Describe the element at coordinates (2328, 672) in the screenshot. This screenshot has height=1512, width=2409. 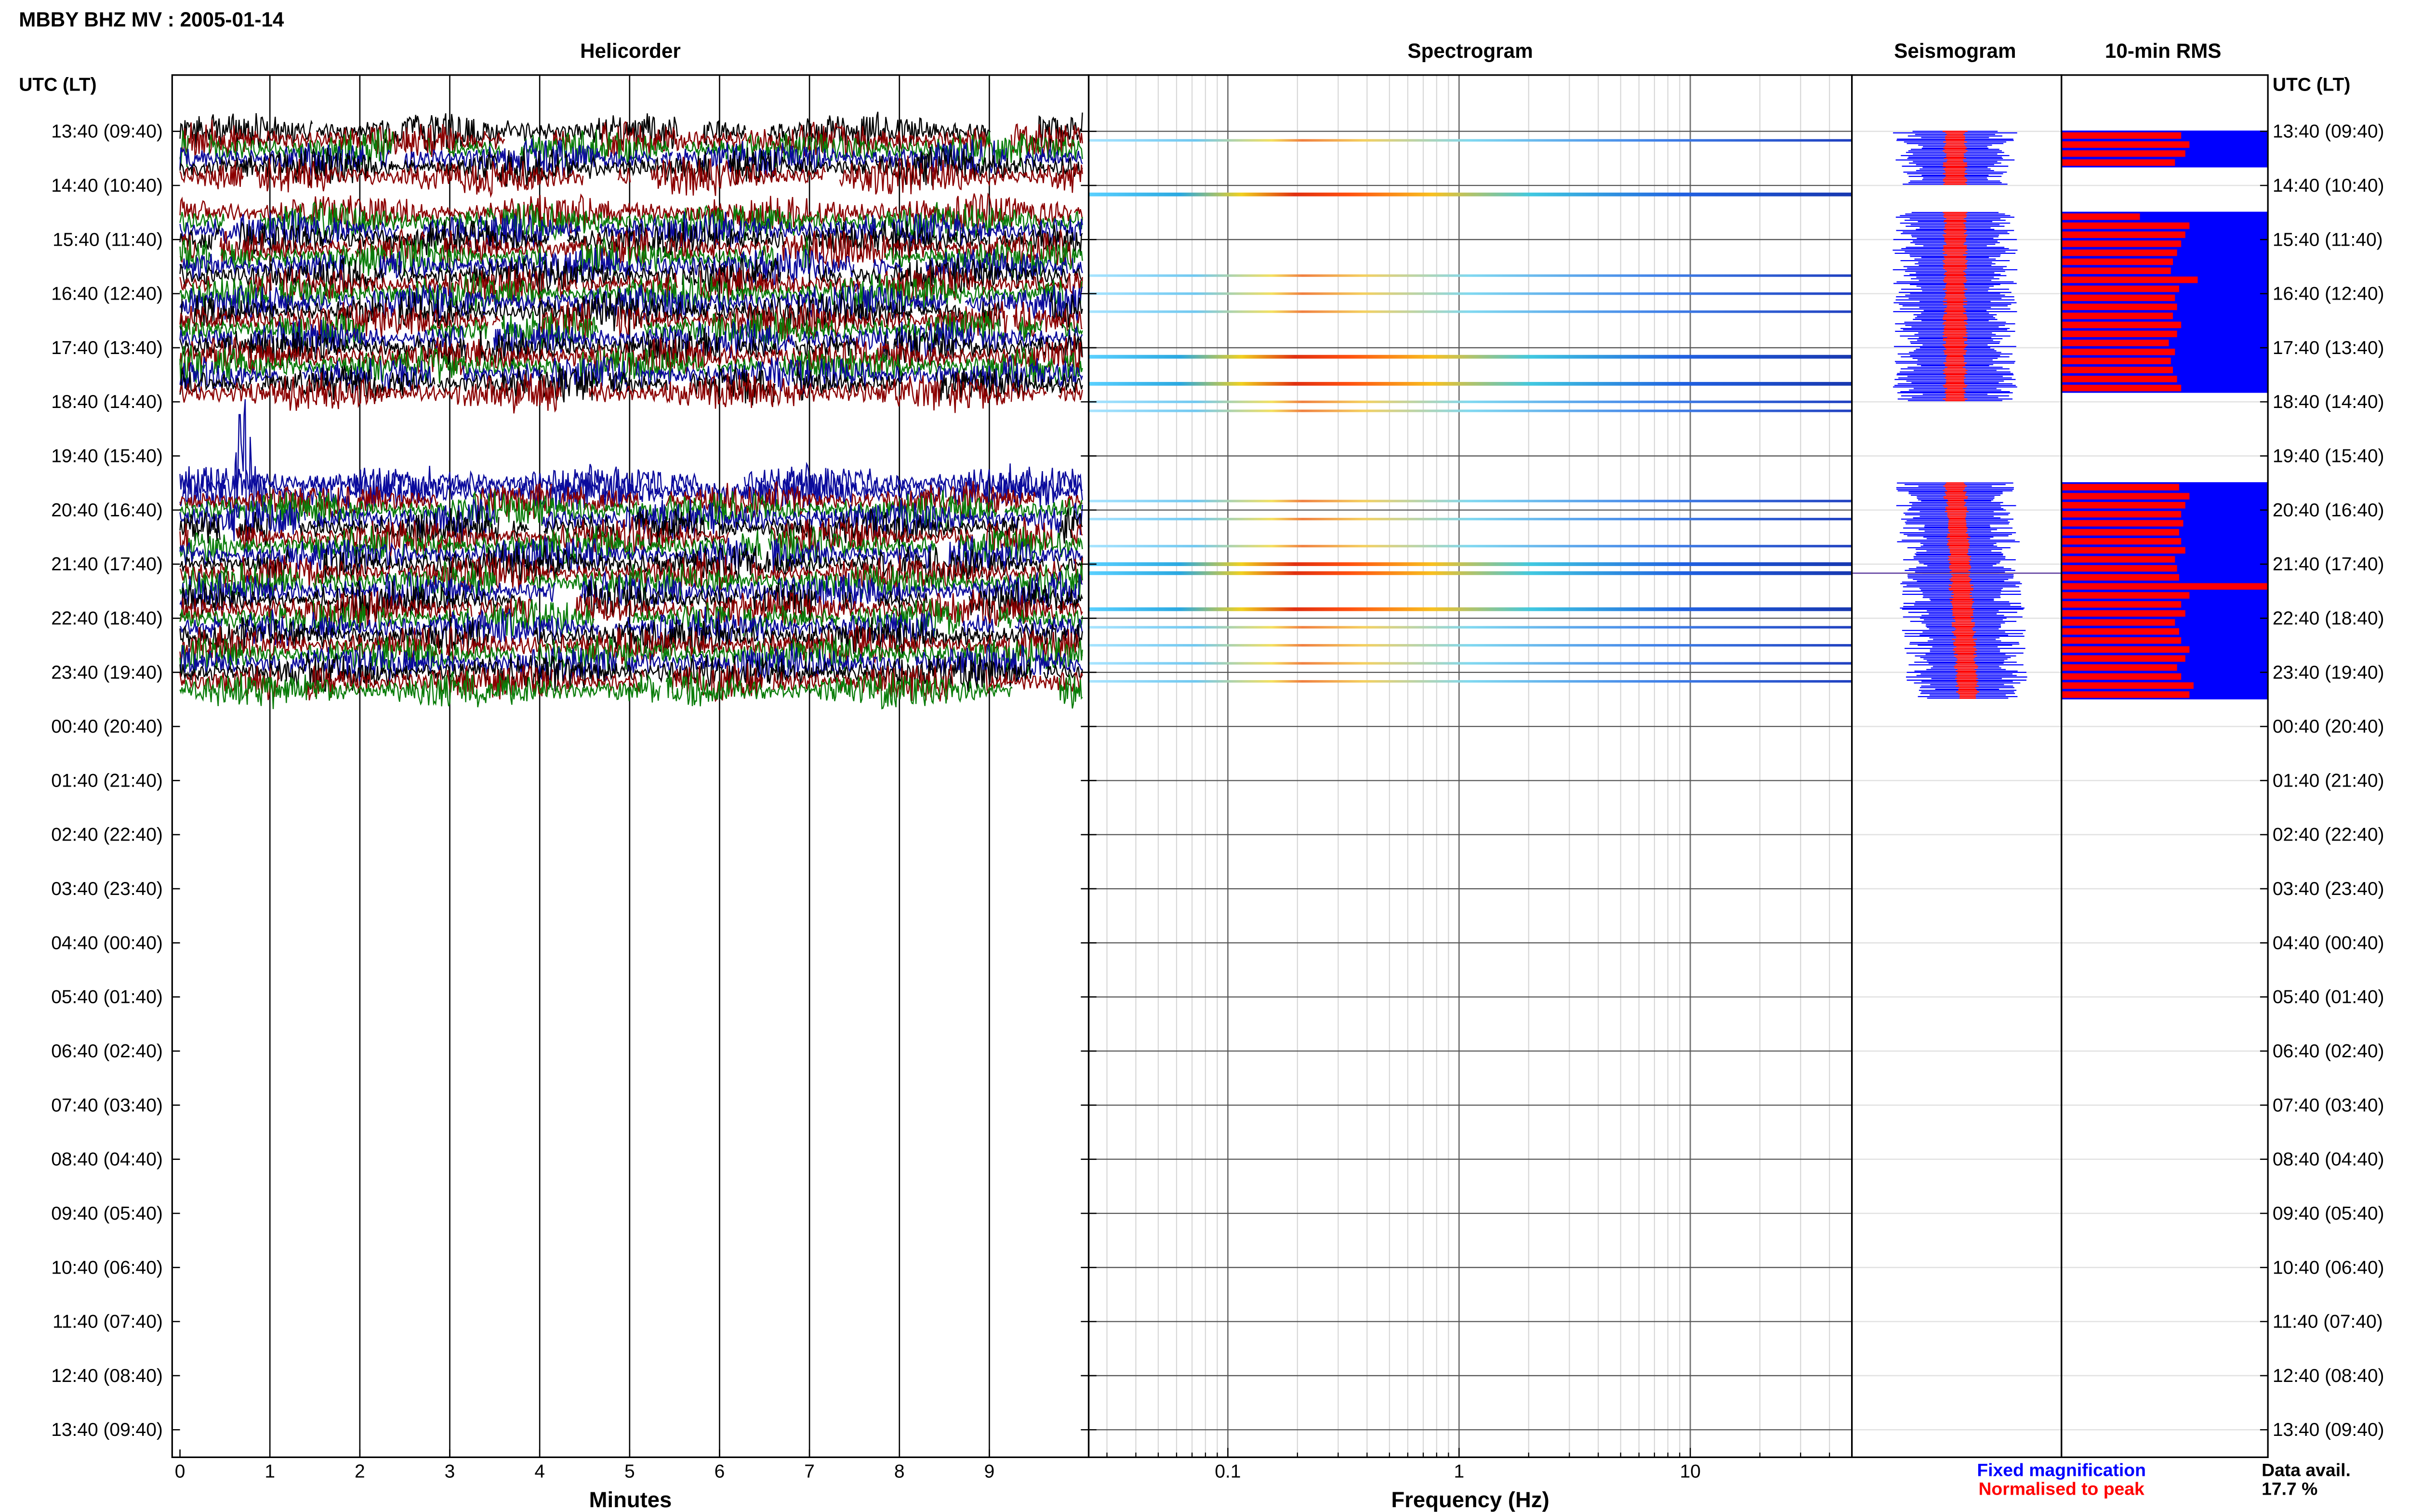
I see `hour-label-right: 23:40 (19:40)` at that location.